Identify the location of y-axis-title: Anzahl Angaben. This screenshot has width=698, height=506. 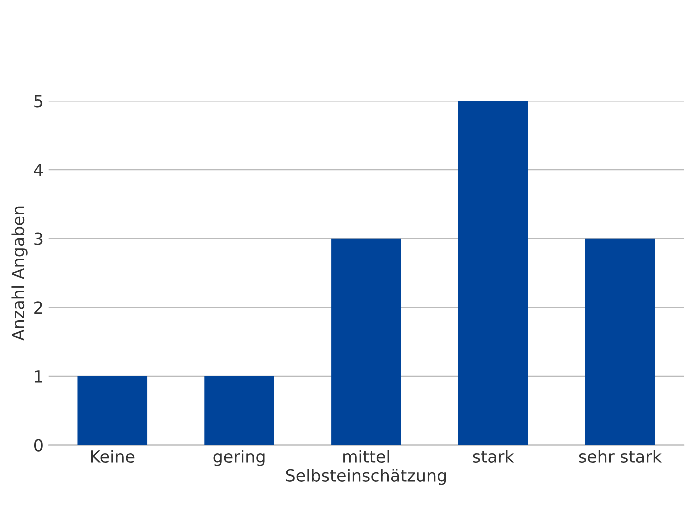
(20, 273).